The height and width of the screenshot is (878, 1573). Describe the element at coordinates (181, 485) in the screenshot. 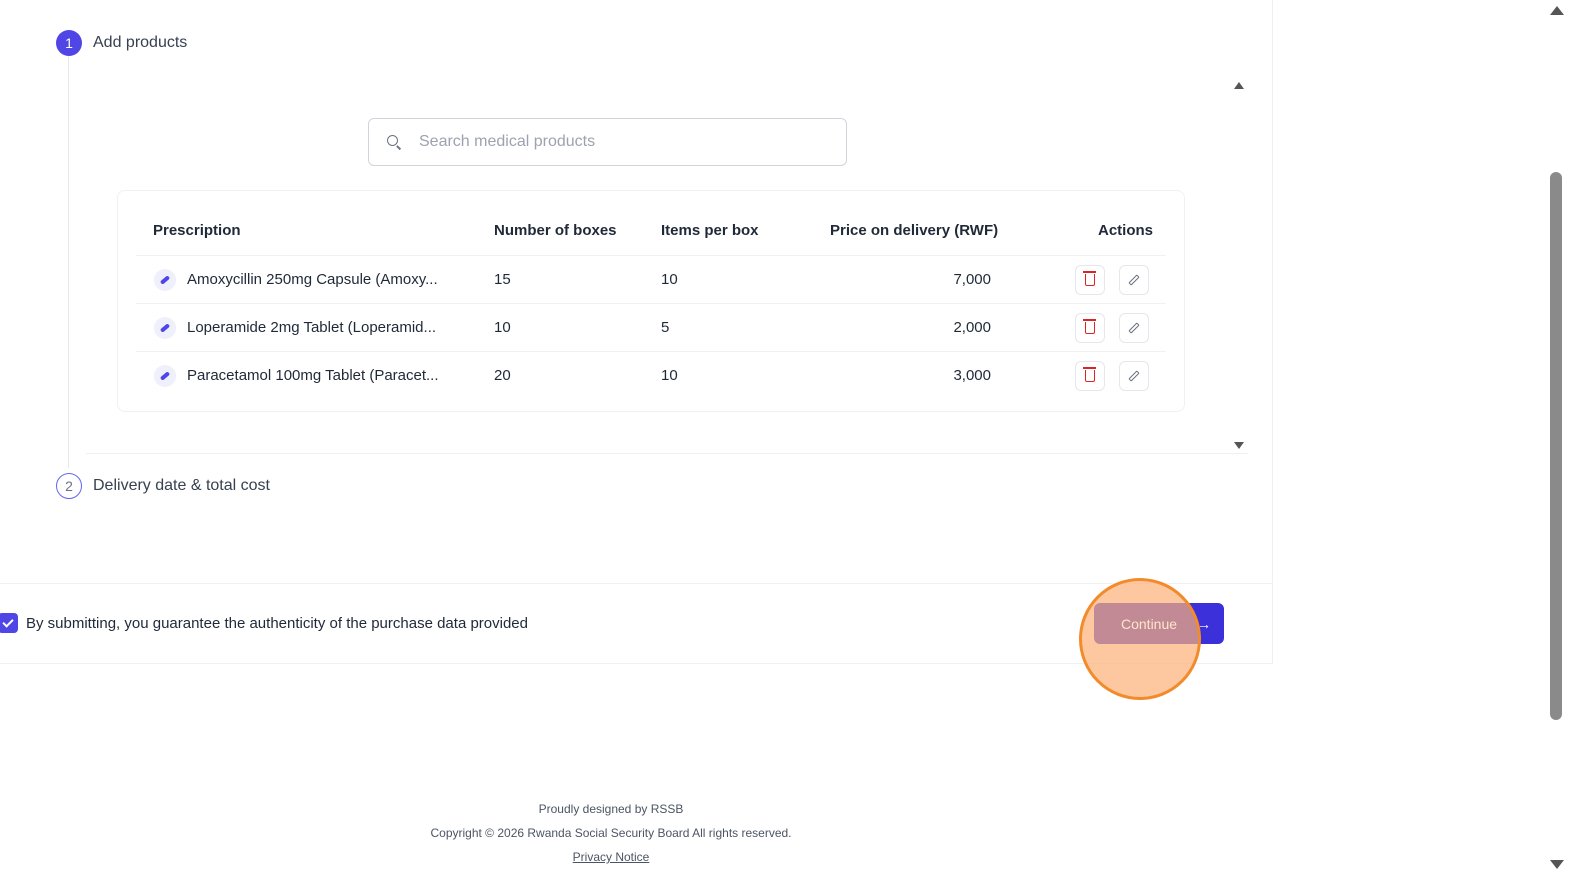

I see `step-2-label: Delivery date & total cost` at that location.